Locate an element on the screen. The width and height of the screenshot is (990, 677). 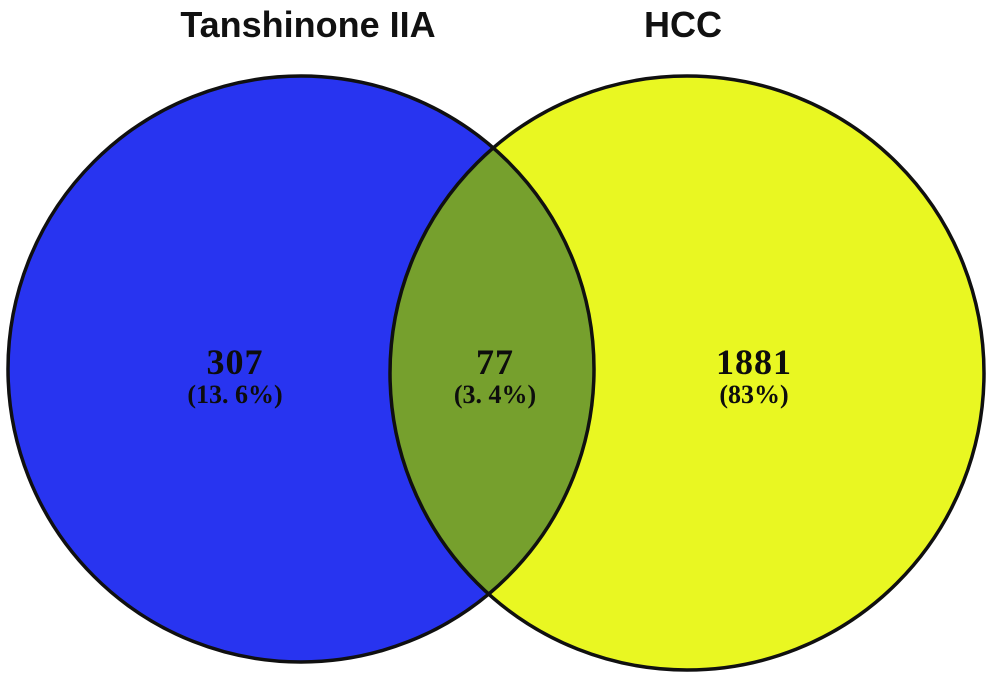
overlap-label: 77 (3. 4%) is located at coordinates (495, 376).